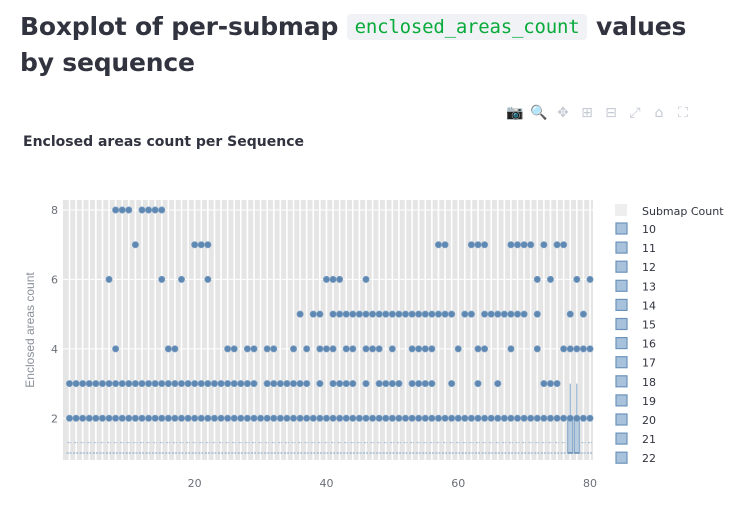 The height and width of the screenshot is (505, 734). Describe the element at coordinates (649, 325) in the screenshot. I see `legend-item: 15` at that location.